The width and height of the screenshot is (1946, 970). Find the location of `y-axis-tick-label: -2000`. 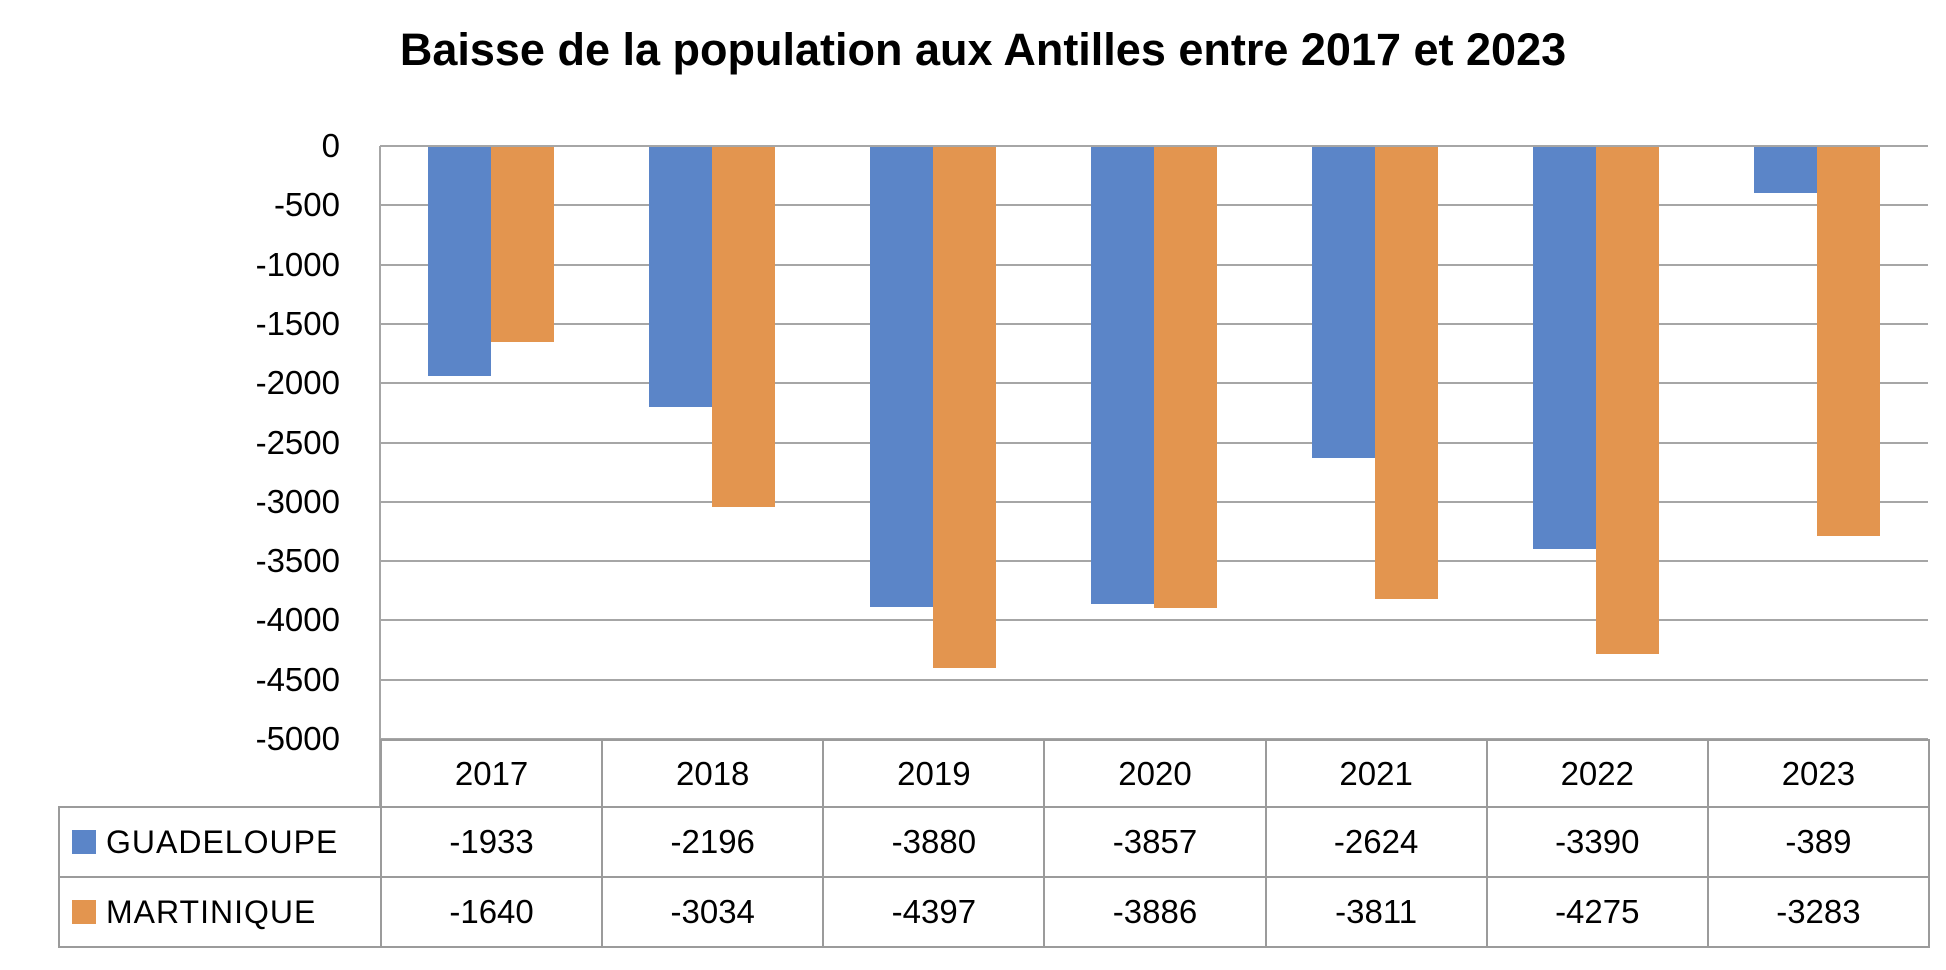

y-axis-tick-label: -2000 is located at coordinates (297, 383).